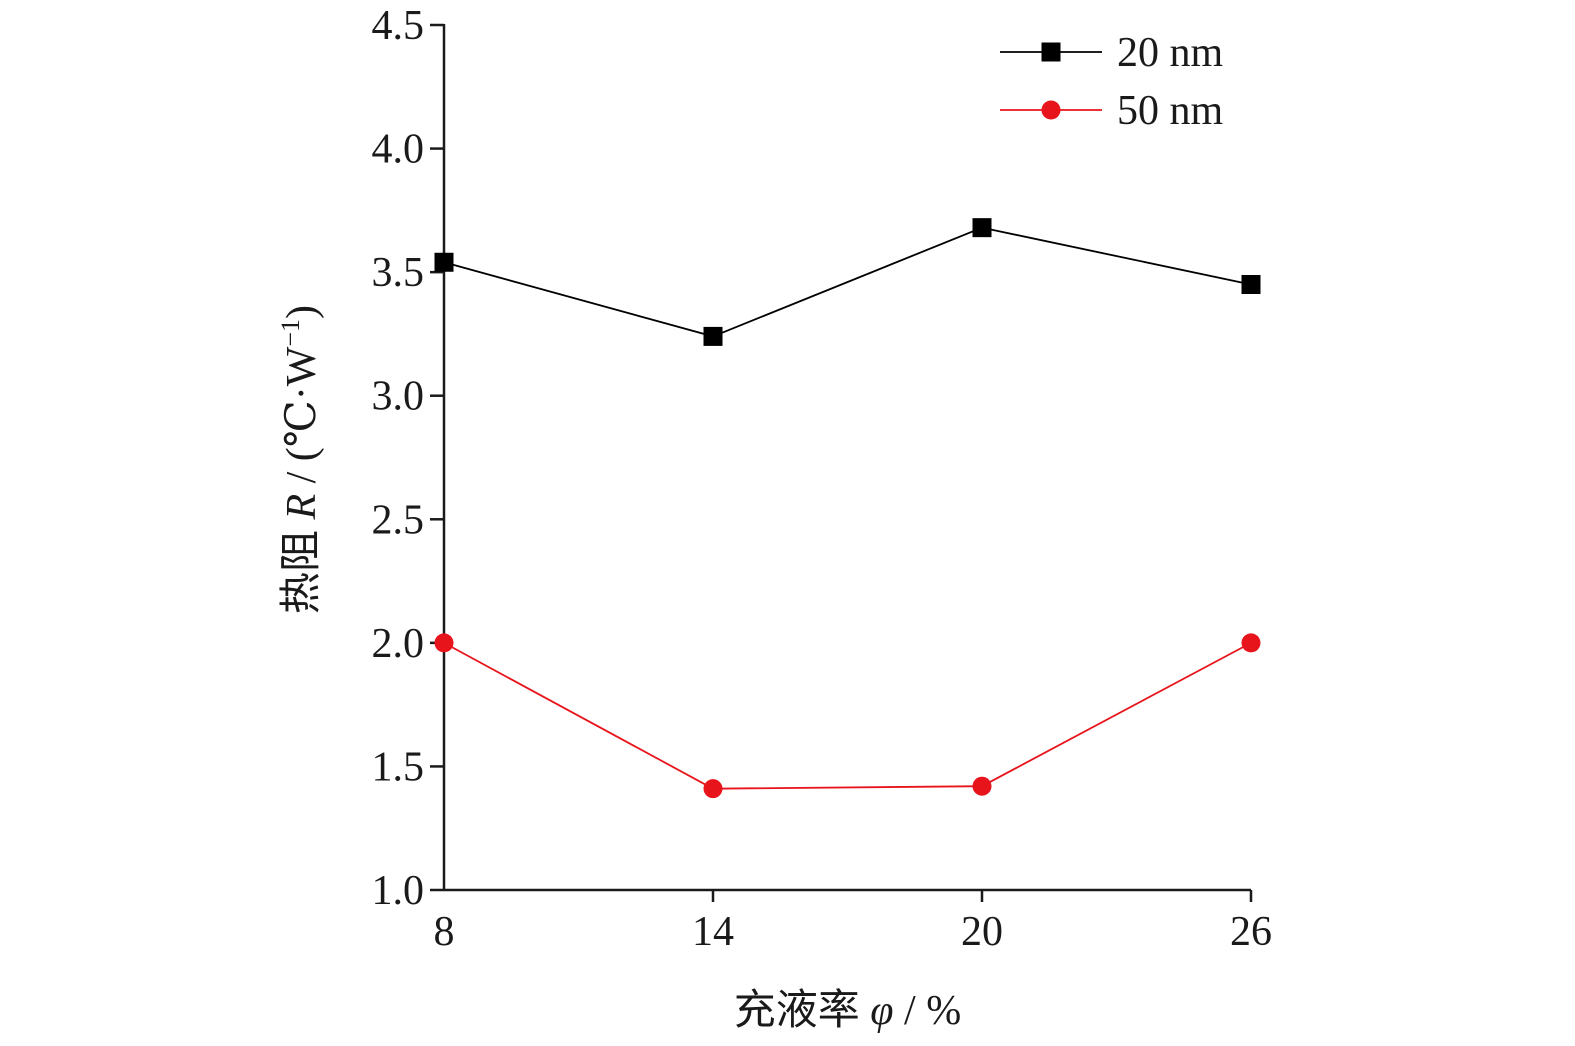 The image size is (1575, 1046). I want to click on y-tick-label: 4.0, so click(398, 150).